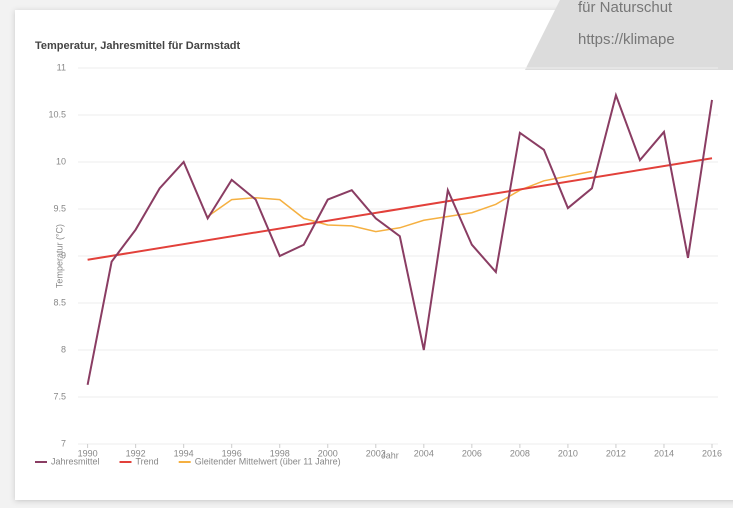 This screenshot has width=733, height=508. Describe the element at coordinates (61, 67) in the screenshot. I see `y-tick-label: 11` at that location.